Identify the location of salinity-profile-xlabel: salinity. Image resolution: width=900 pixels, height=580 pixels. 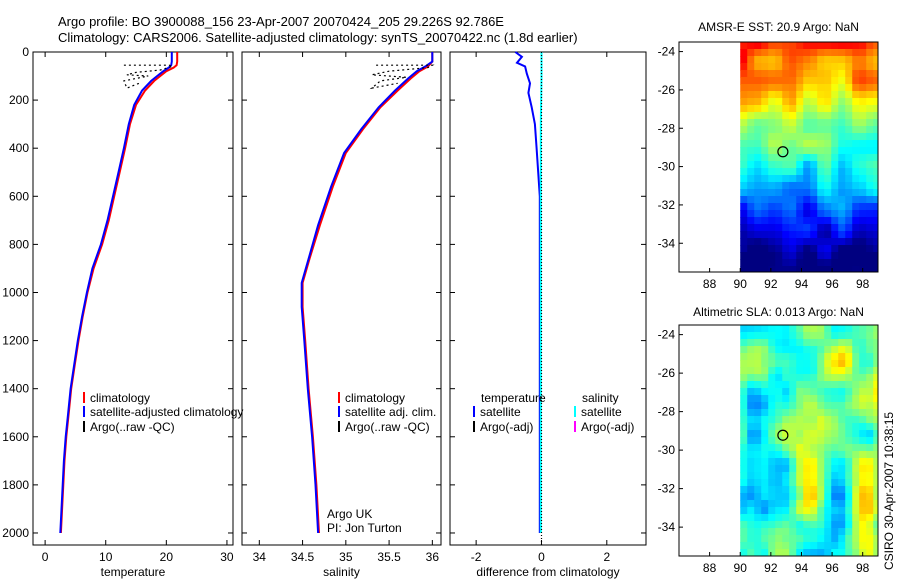
(341, 572).